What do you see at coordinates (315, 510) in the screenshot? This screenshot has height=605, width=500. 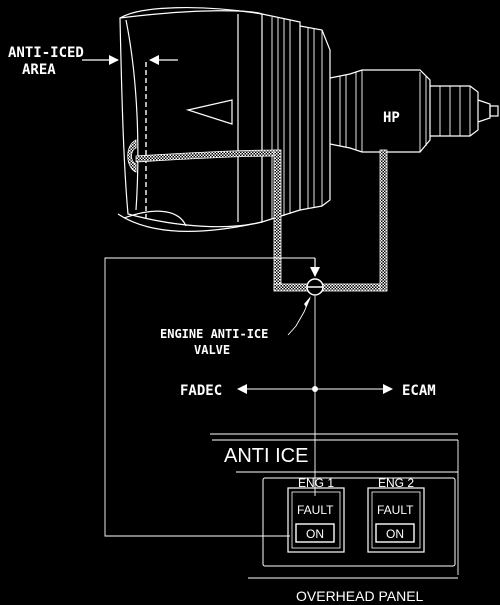 I see `eng1-fault-legend: FAULT` at bounding box center [315, 510].